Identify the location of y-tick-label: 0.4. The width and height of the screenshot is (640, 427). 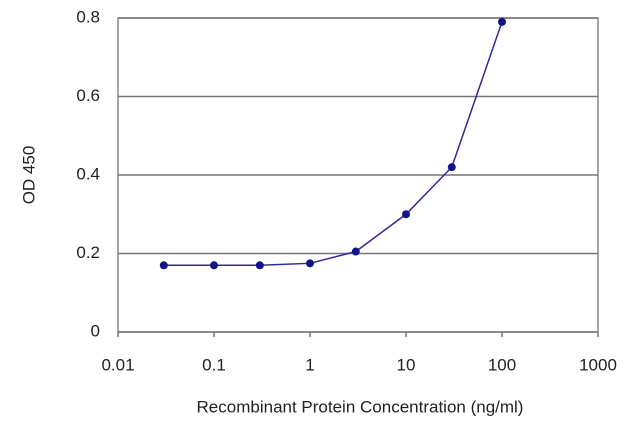
(88, 173).